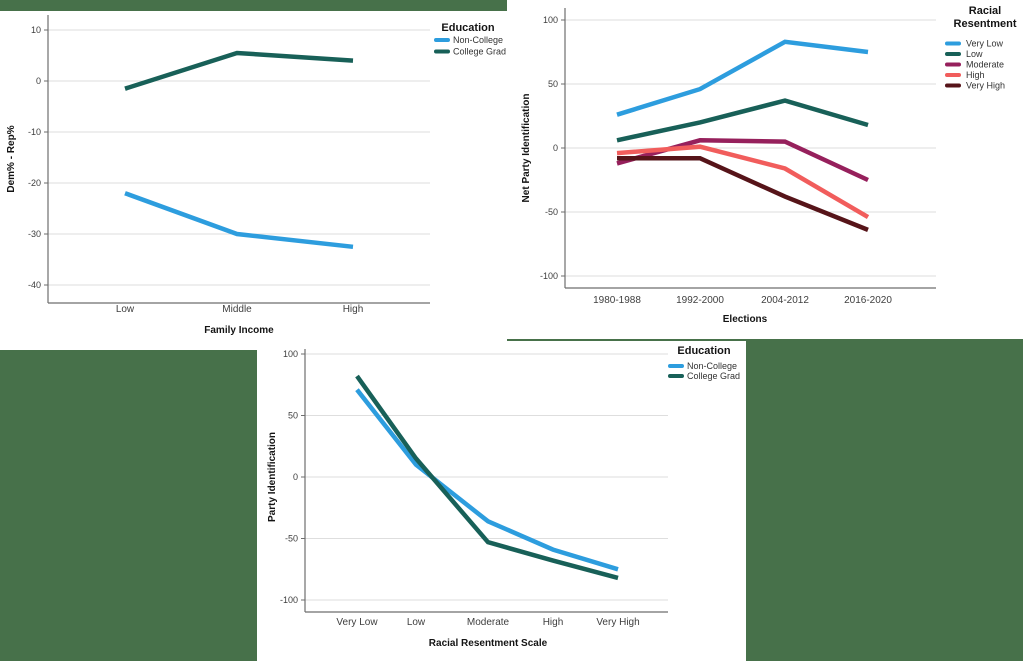 The height and width of the screenshot is (661, 1023). I want to click on x-category-label: 2016-2020, so click(868, 300).